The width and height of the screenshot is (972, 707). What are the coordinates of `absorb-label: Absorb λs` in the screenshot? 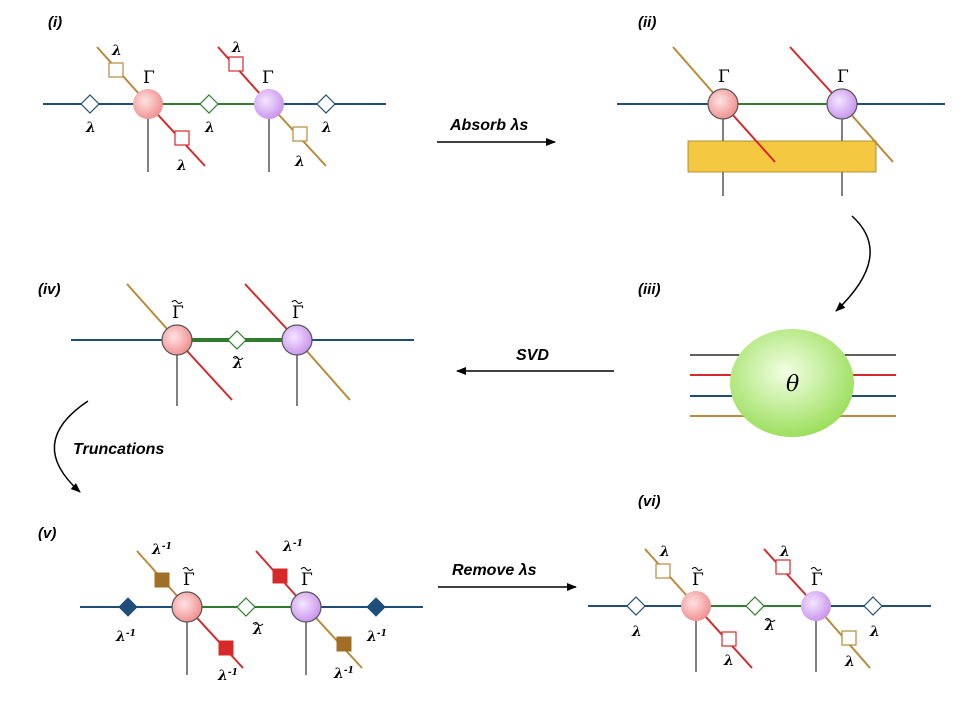 It's located at (488, 125).